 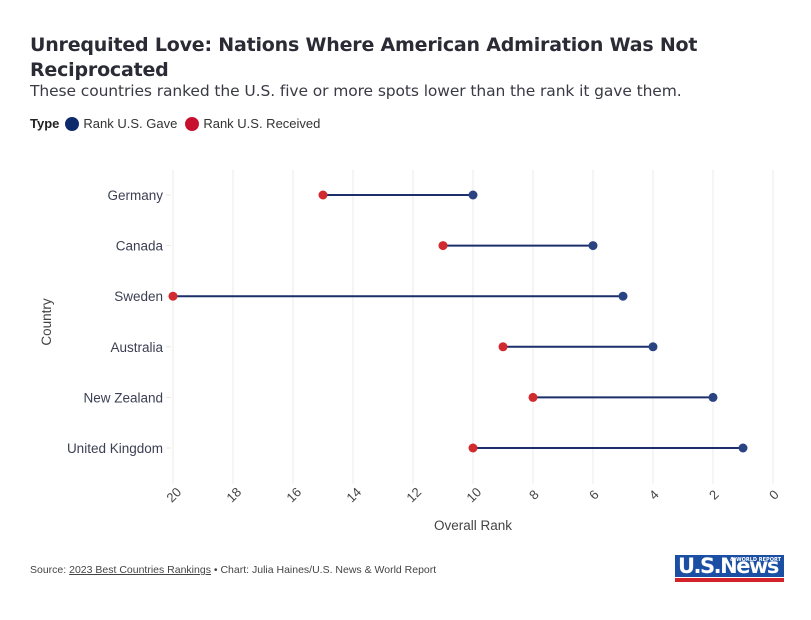 I want to click on legend-item-received: Rank U.S. Received, so click(x=252, y=123).